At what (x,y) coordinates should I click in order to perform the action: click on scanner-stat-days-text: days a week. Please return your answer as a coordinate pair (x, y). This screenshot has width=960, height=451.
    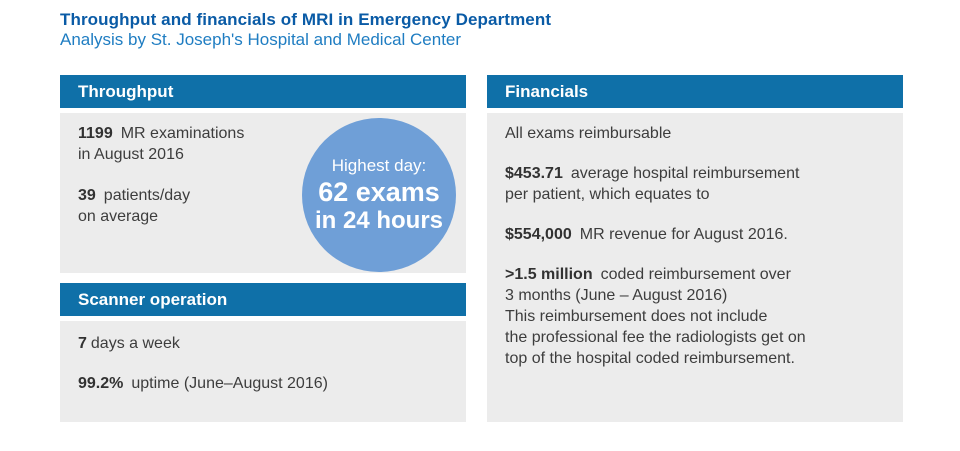
    Looking at the image, I should click on (135, 343).